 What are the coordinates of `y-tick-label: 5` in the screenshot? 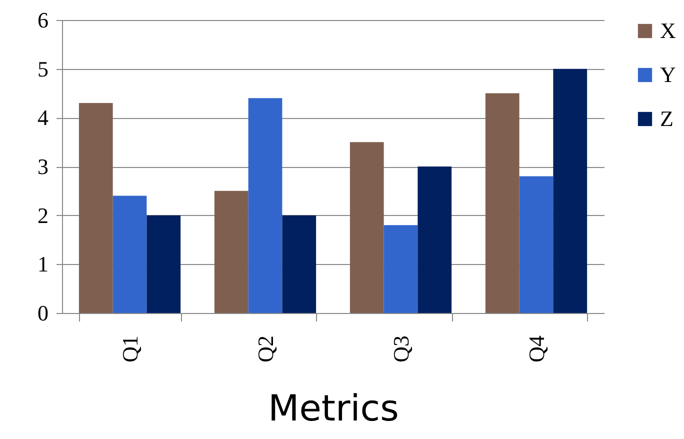 It's located at (43, 69).